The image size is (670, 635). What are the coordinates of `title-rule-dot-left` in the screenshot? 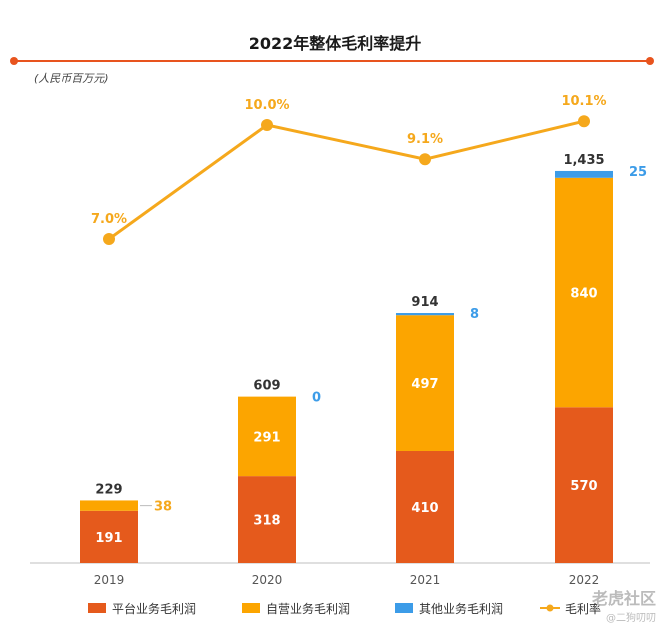 It's located at (14, 61).